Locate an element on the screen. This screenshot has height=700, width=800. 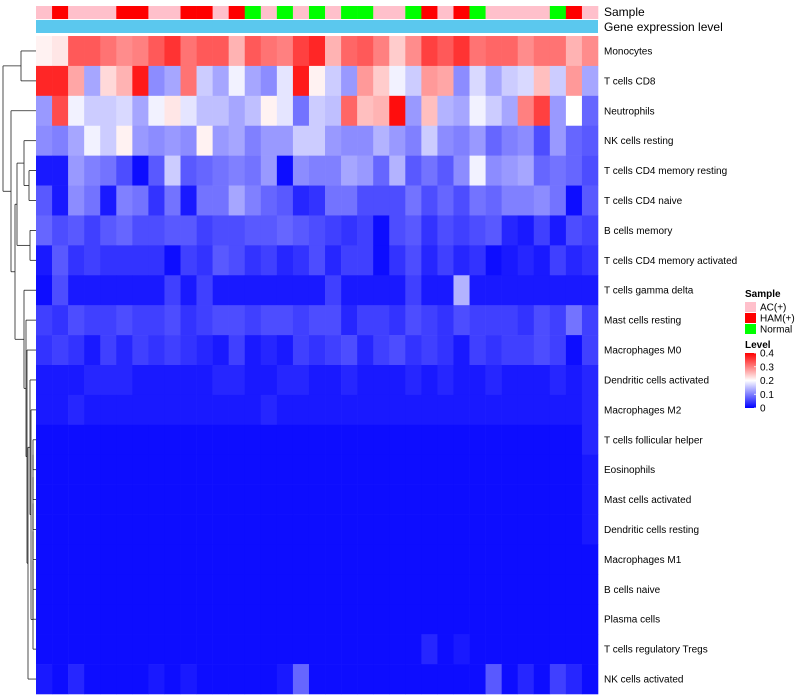
legend-sample-label: HAM(+) is located at coordinates (777, 319).